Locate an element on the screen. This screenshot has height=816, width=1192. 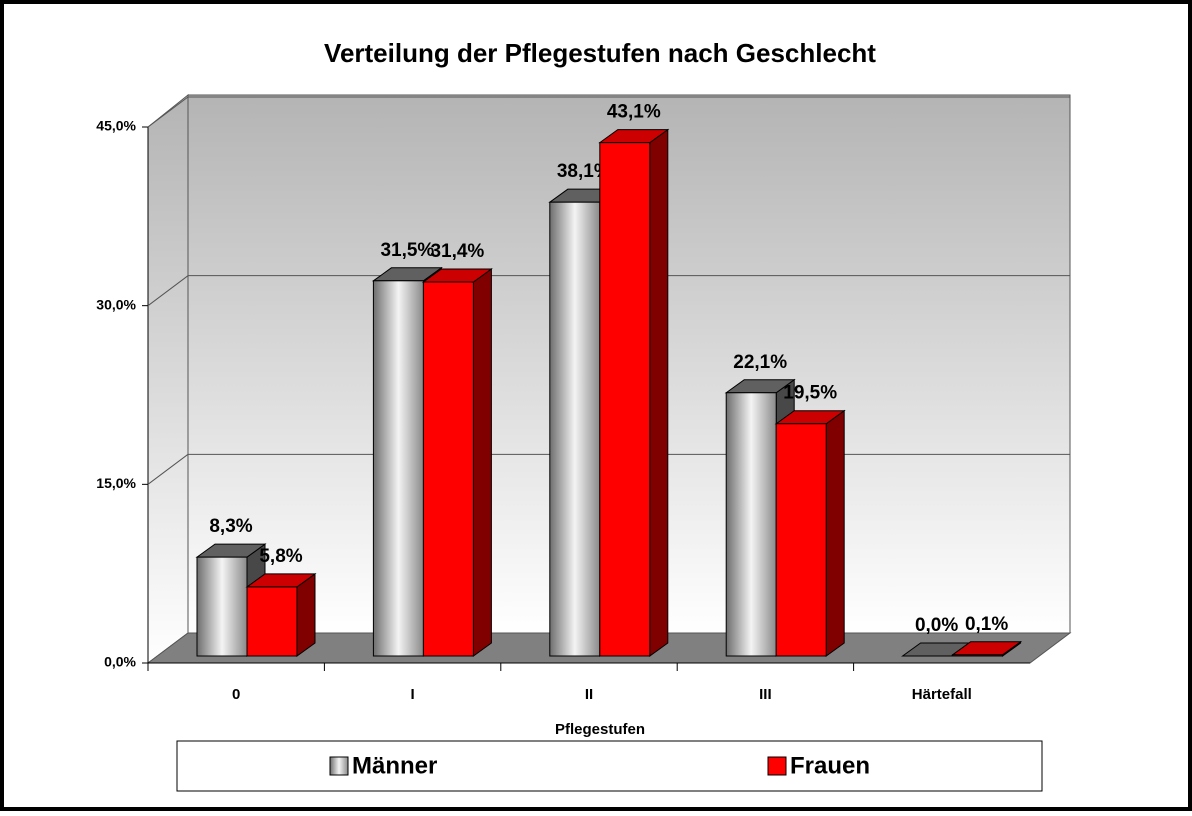
x-tick-label: II is located at coordinates (589, 694).